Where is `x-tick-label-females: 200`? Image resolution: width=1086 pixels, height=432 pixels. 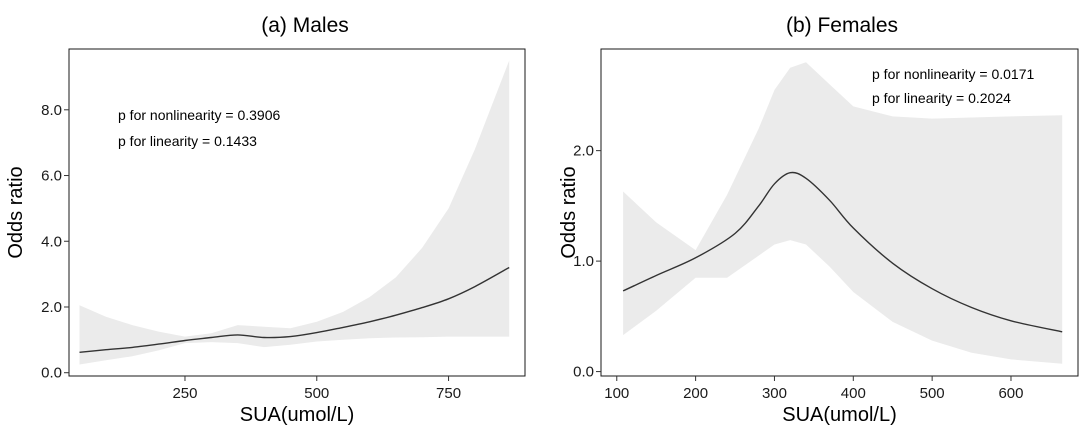 x-tick-label-females: 200 is located at coordinates (695, 393).